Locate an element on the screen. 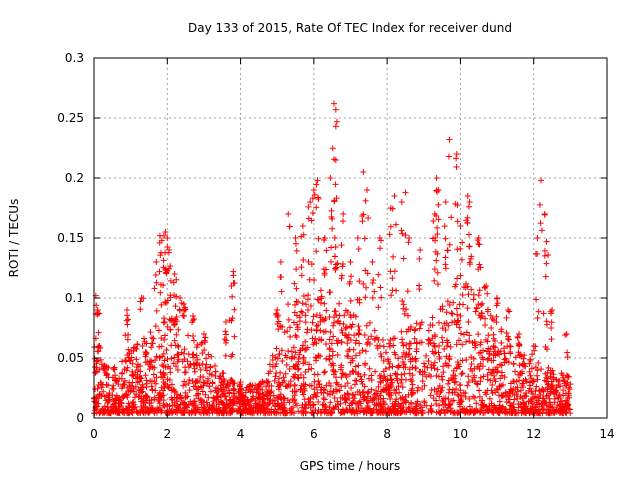 This screenshot has width=640, height=480. y-tick-labels: 0 0.05 0.1 0.15 0.2 0.25 0.3 is located at coordinates (70, 238).